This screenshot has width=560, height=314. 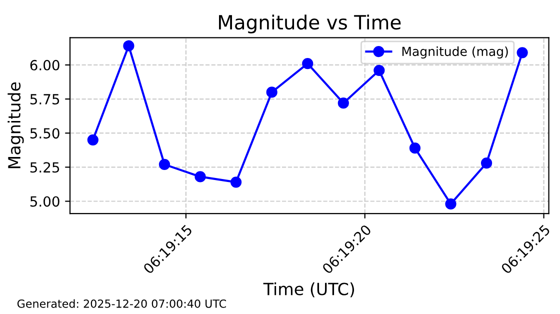 What do you see at coordinates (45, 99) in the screenshot?
I see `y-tick-label: 5.75` at bounding box center [45, 99].